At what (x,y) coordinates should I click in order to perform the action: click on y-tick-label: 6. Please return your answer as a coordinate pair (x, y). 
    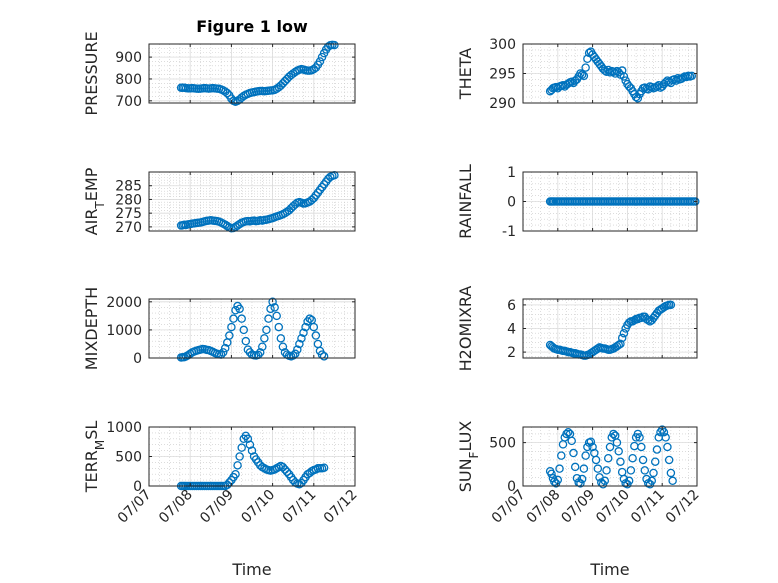
    Looking at the image, I should click on (511, 306).